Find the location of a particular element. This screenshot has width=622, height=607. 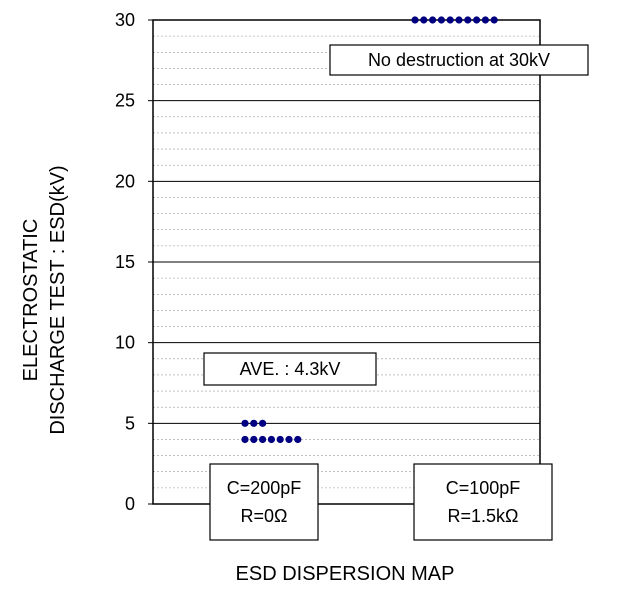

y-axis-label-line-2: DISCHARGE TEST : ESD(kV) is located at coordinates (58, 300).